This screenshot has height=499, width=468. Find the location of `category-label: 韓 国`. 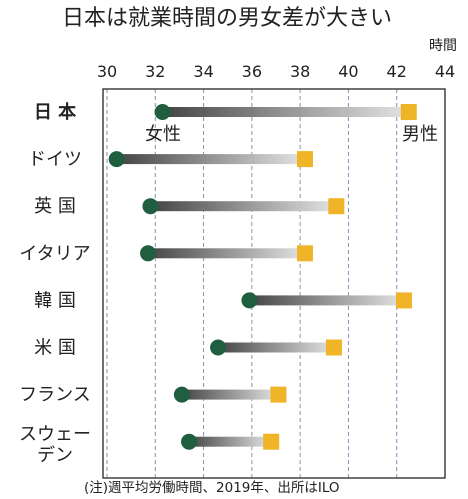

category-label: 韓 国 is located at coordinates (55, 300).